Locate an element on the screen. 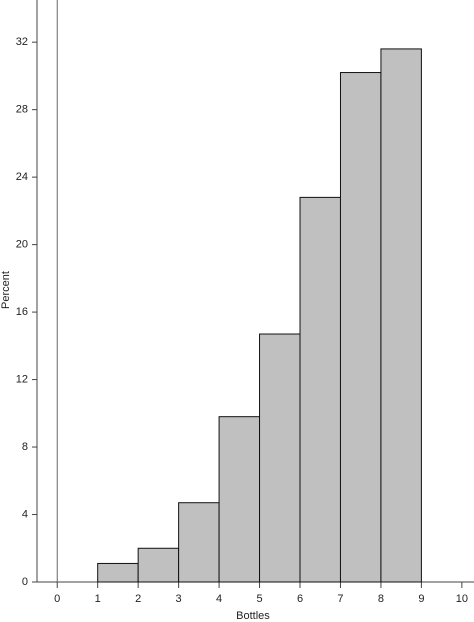 This screenshot has width=474, height=622. x-tick-label: 10 is located at coordinates (462, 599).